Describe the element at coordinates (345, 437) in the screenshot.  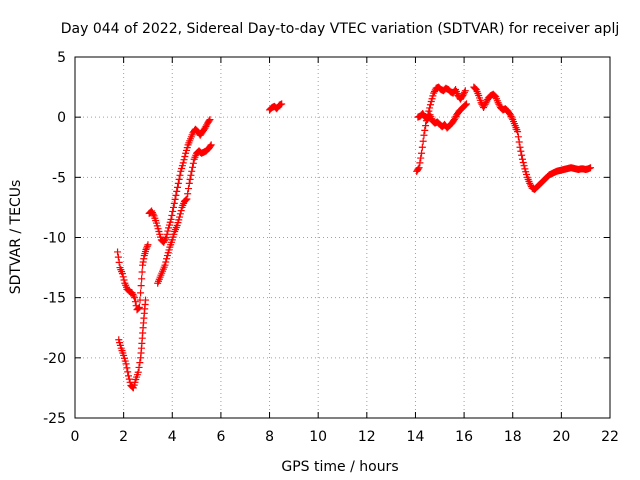
I see `x-tick-labels: 0 2 4 6 8 10 12 14 16 18 20 22` at that location.